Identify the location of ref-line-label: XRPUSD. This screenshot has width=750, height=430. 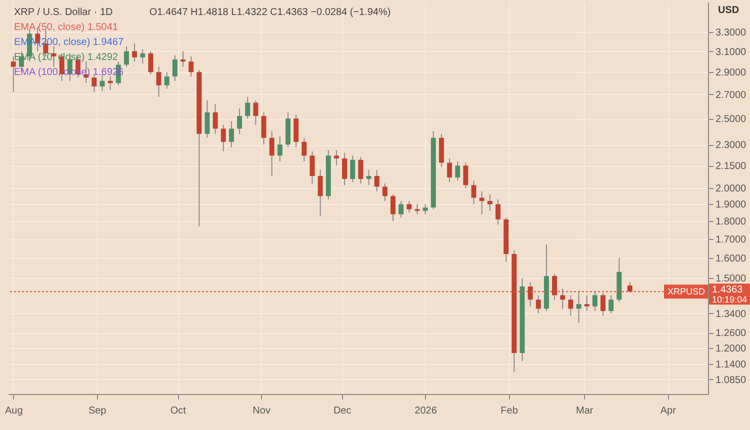
(686, 291).